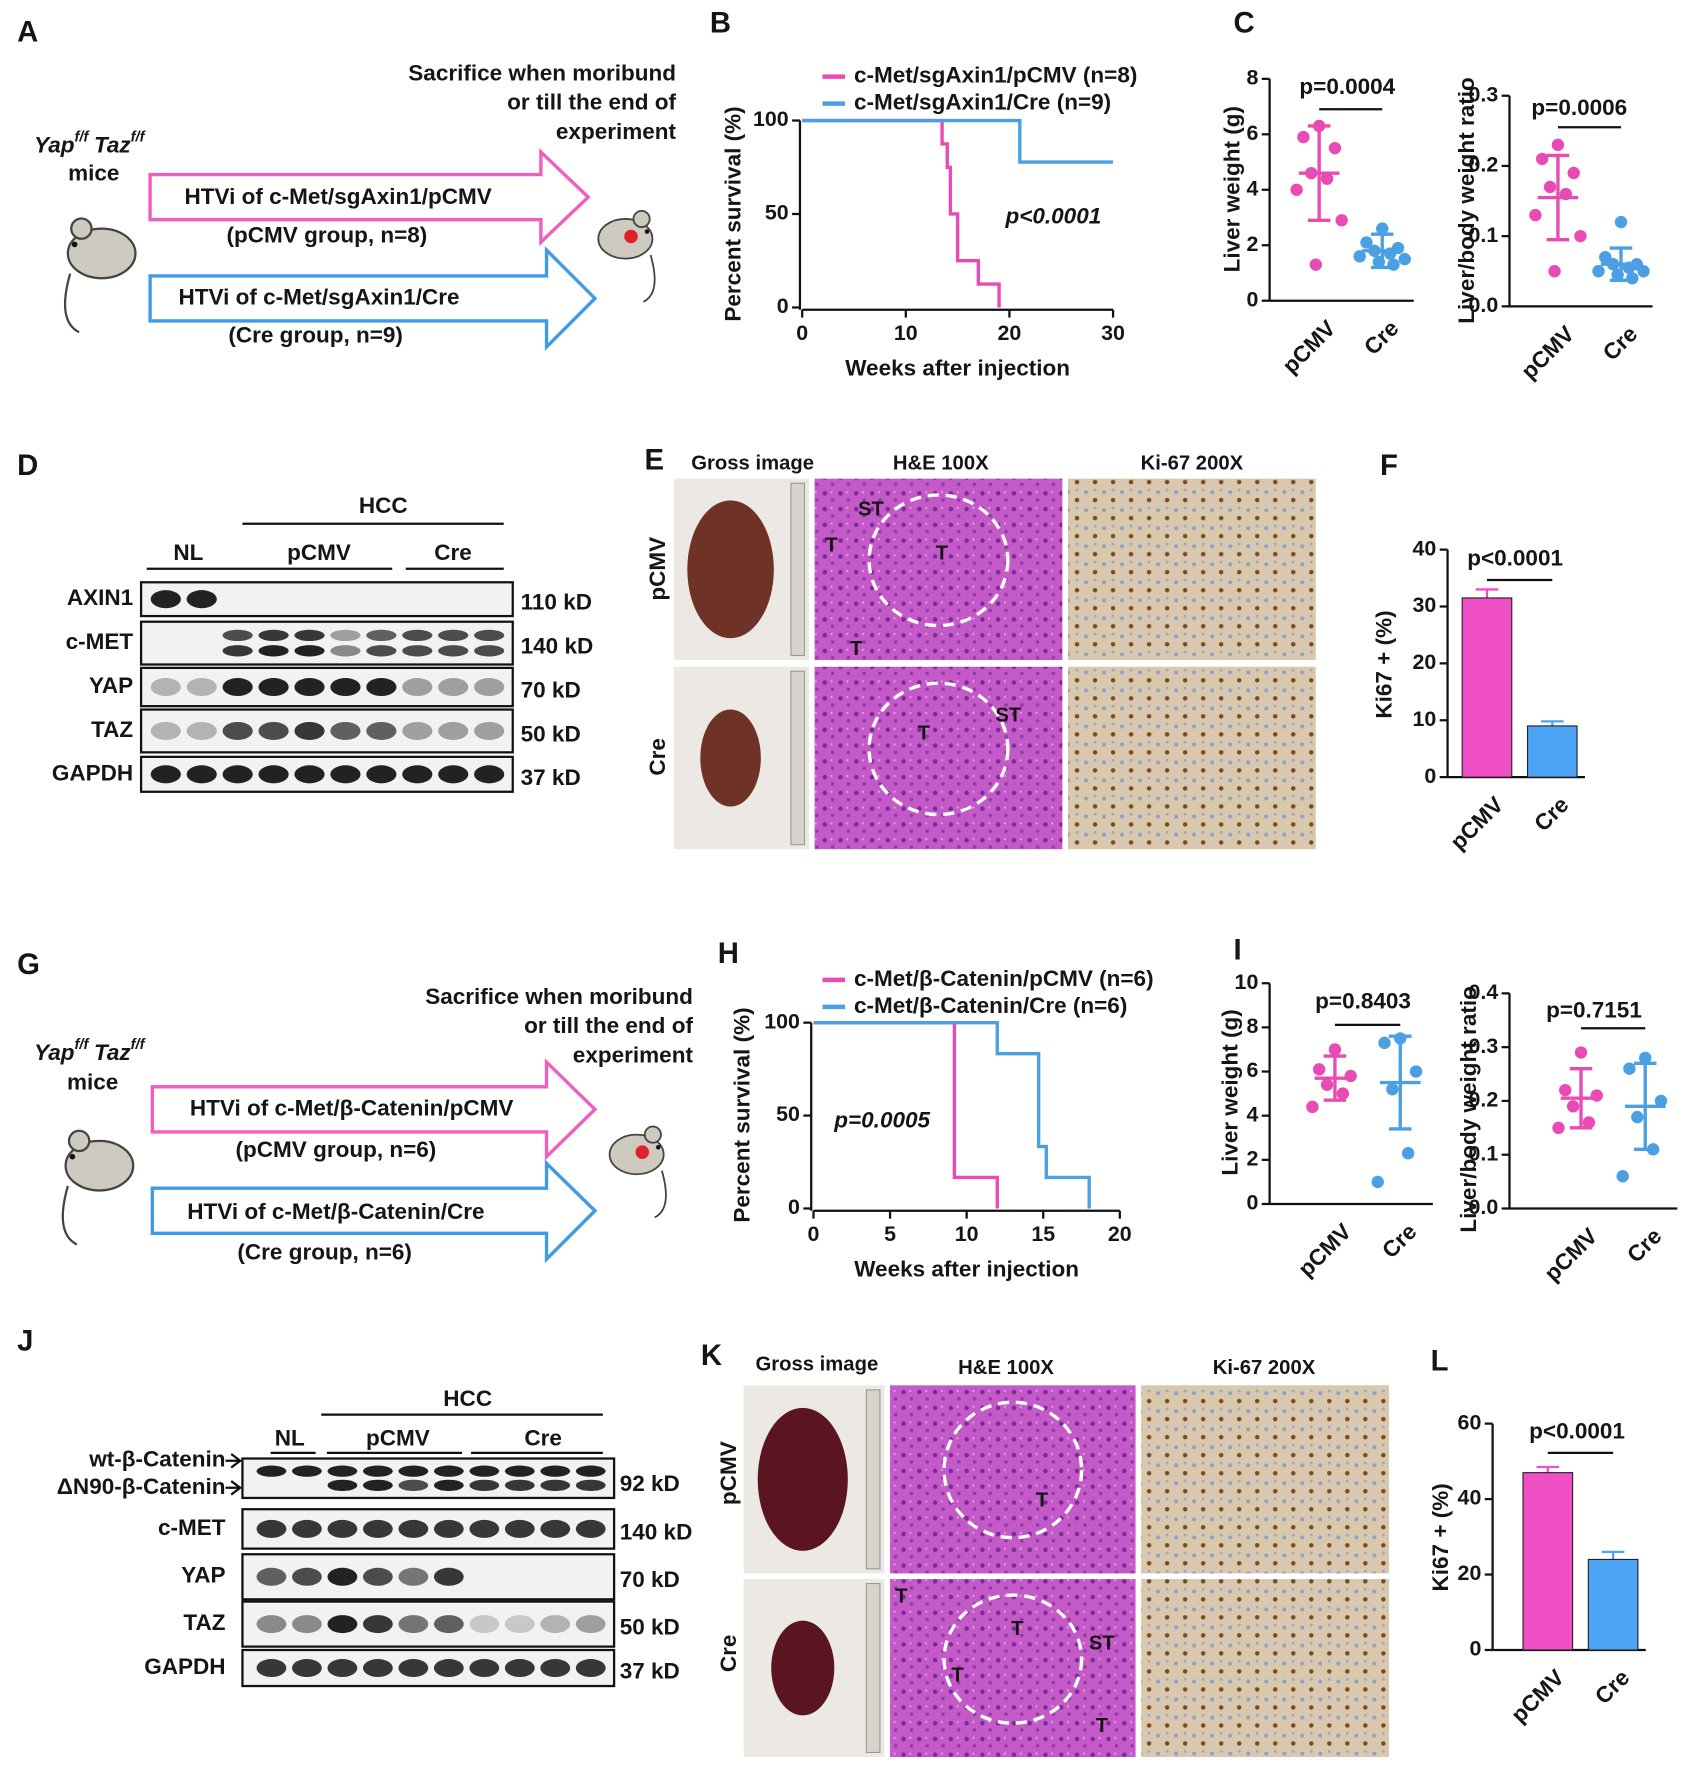 This screenshot has width=1690, height=1766. Describe the element at coordinates (338, 196) in the screenshot. I see `treatment-text: HTVi of c-Met/sgAxin1/pCMV` at that location.